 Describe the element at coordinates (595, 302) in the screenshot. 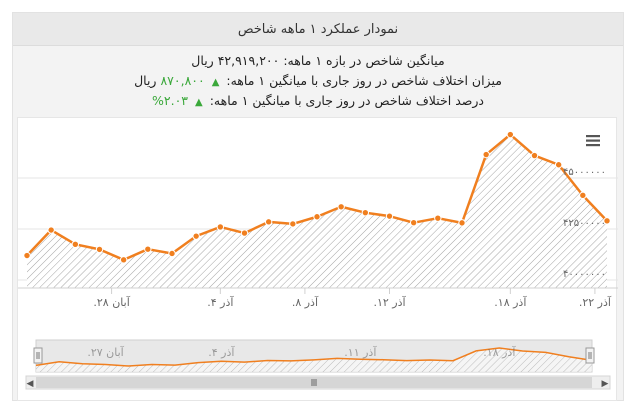

I see `x-tick-label: آذر ۲۲.` at that location.